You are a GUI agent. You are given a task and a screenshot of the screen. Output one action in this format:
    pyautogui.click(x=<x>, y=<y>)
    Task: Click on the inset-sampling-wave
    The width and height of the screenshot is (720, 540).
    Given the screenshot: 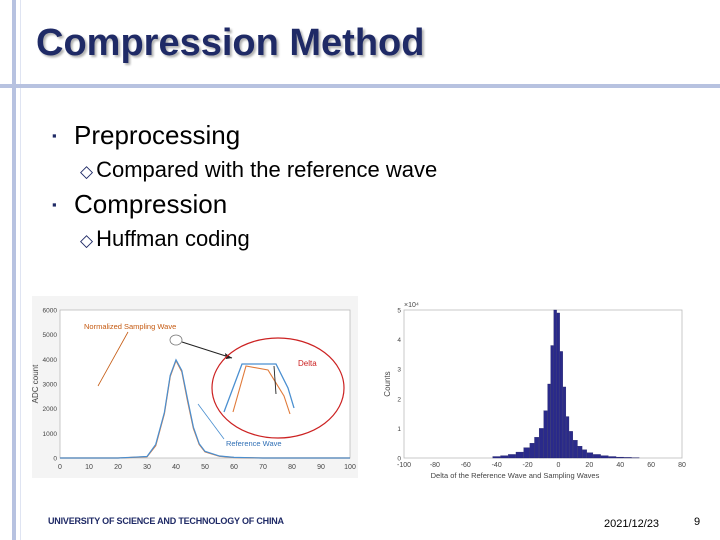 What is the action you would take?
    pyautogui.click(x=261, y=390)
    